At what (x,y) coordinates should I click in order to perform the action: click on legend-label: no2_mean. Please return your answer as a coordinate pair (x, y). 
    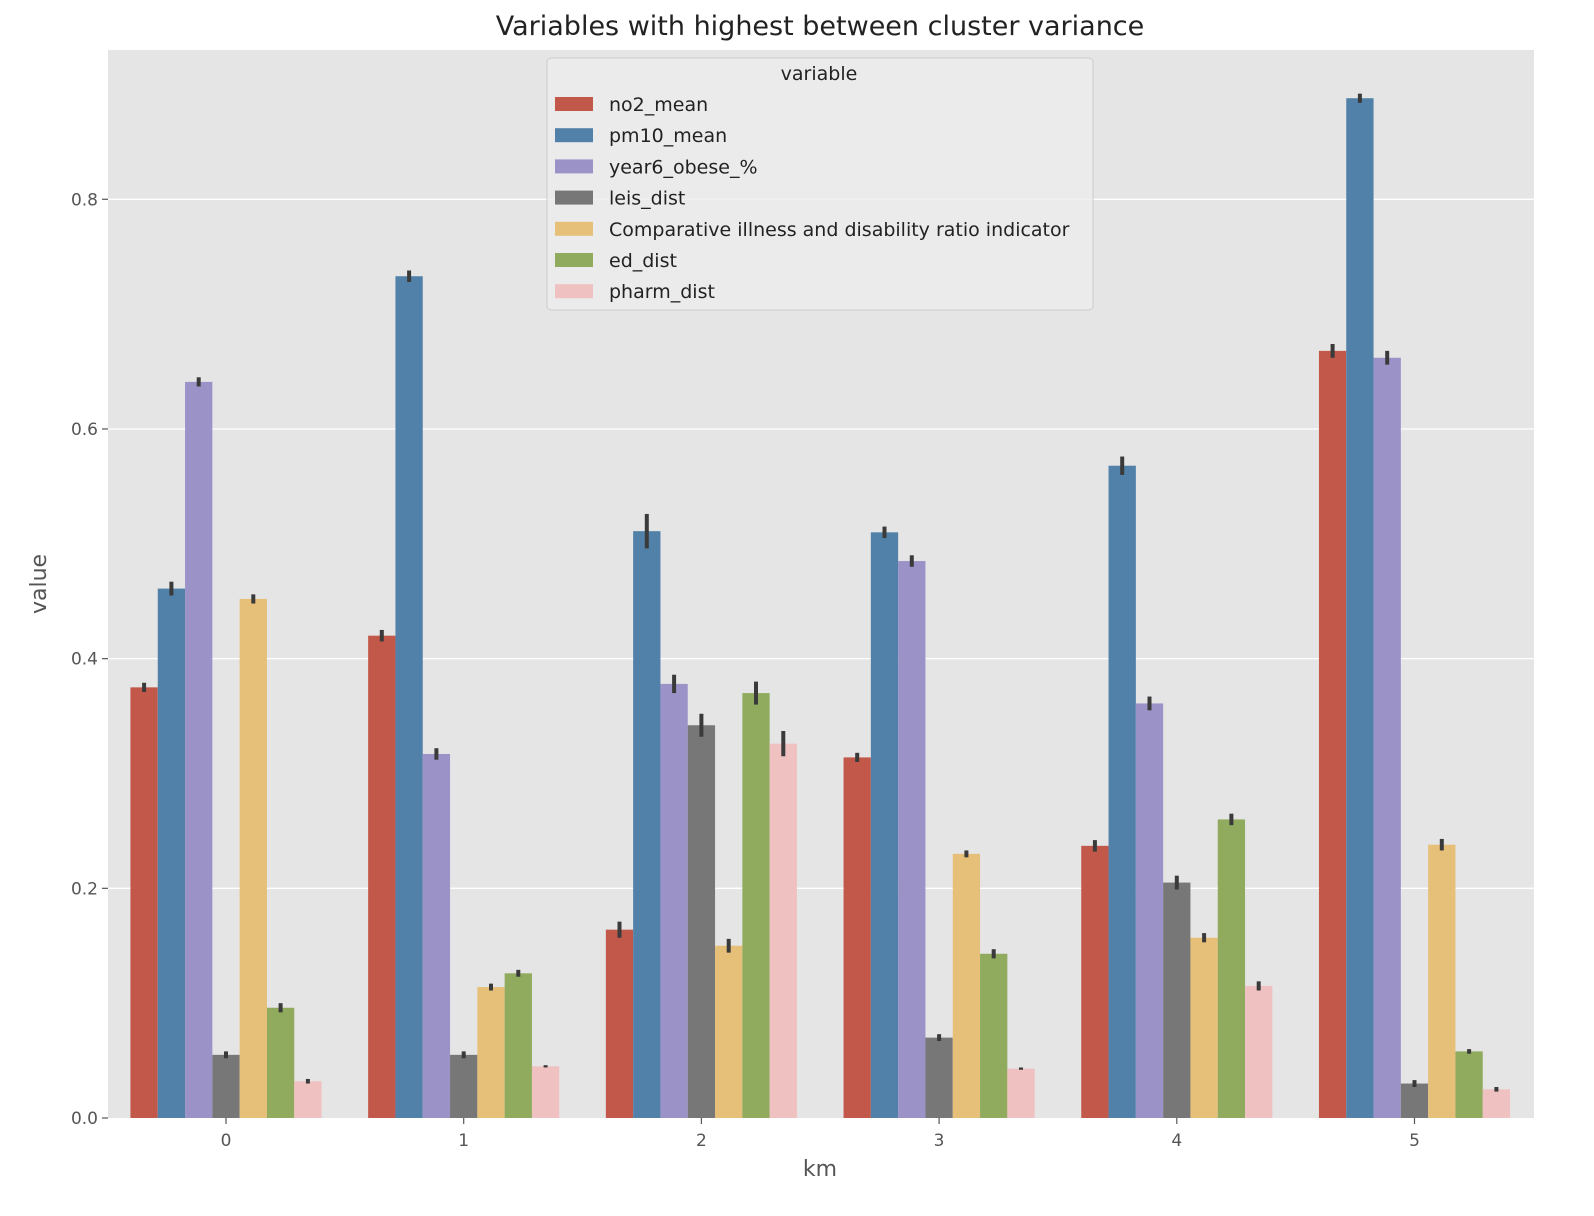
    Looking at the image, I should click on (658, 105).